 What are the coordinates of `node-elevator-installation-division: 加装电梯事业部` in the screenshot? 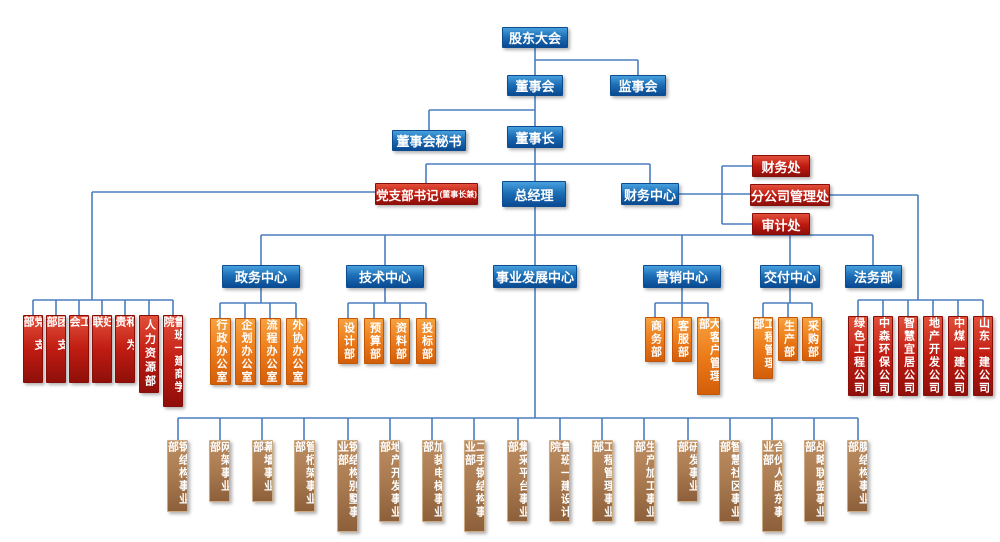 It's located at (432, 481).